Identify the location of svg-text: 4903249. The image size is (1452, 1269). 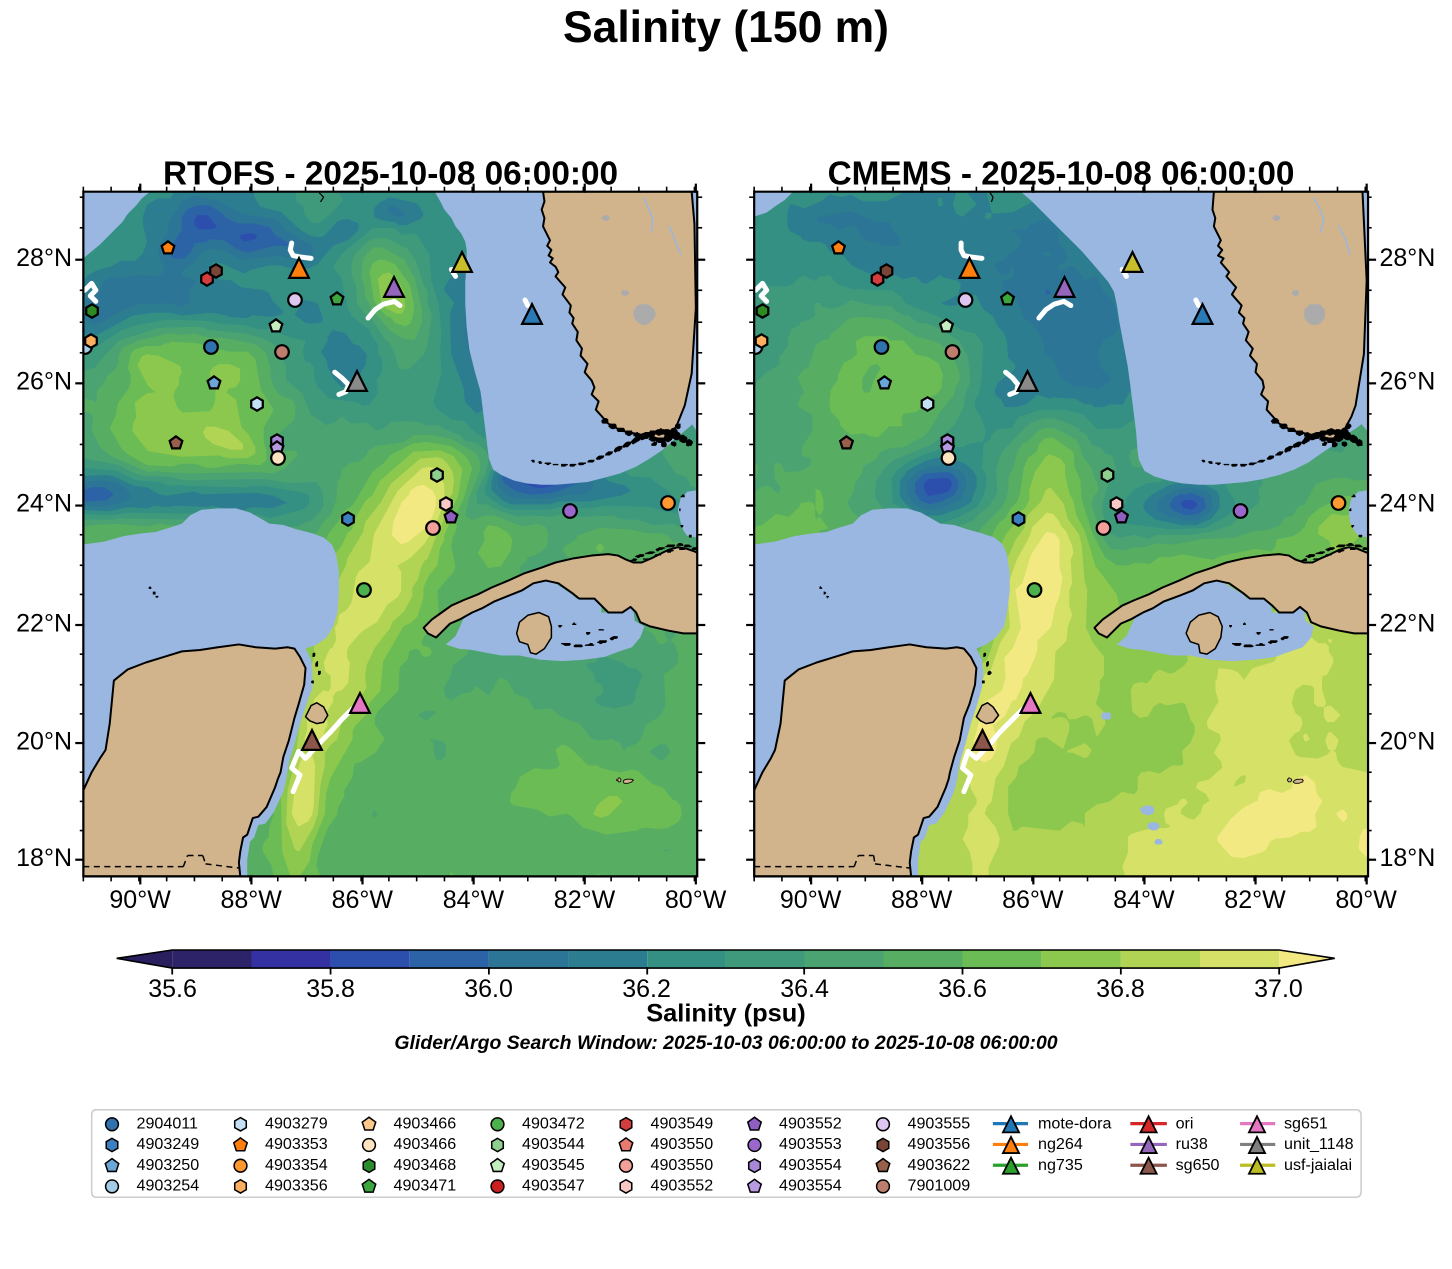
(168, 1144).